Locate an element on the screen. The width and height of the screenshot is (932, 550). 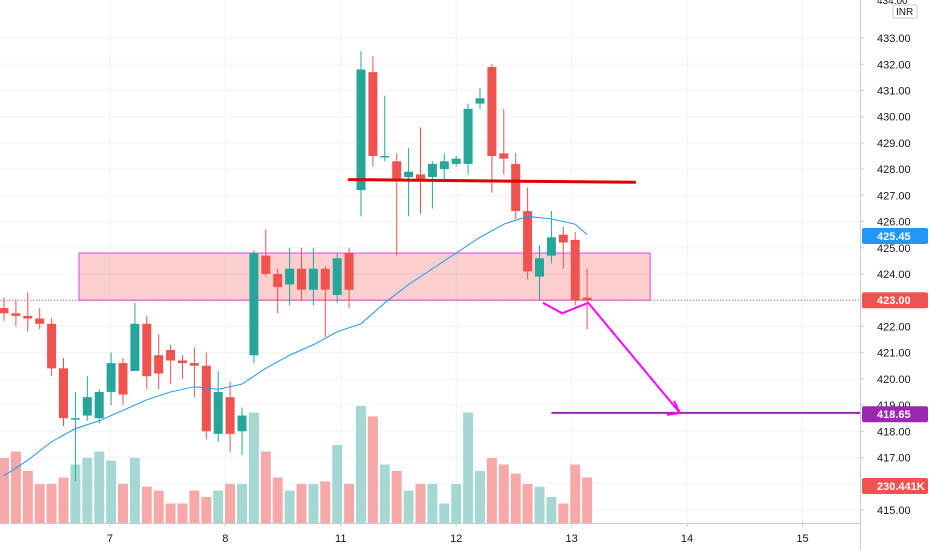
time-tick-label: 13 is located at coordinates (572, 539).